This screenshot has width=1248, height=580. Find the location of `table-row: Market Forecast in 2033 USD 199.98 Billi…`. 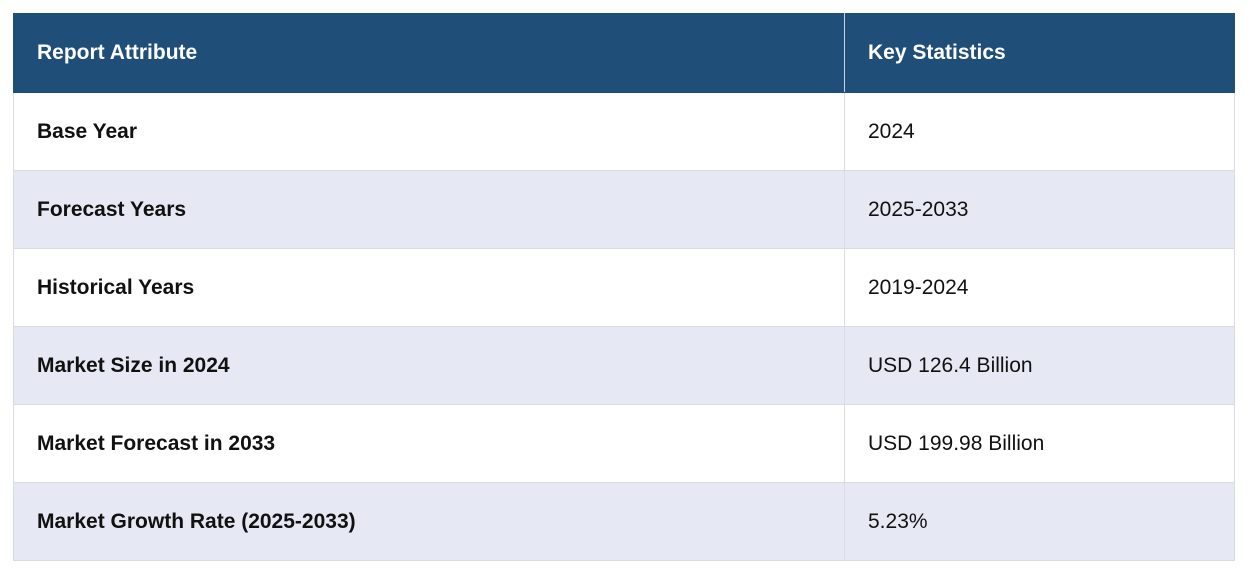

table-row: Market Forecast in 2033 USD 199.98 Billi… is located at coordinates (624, 443).